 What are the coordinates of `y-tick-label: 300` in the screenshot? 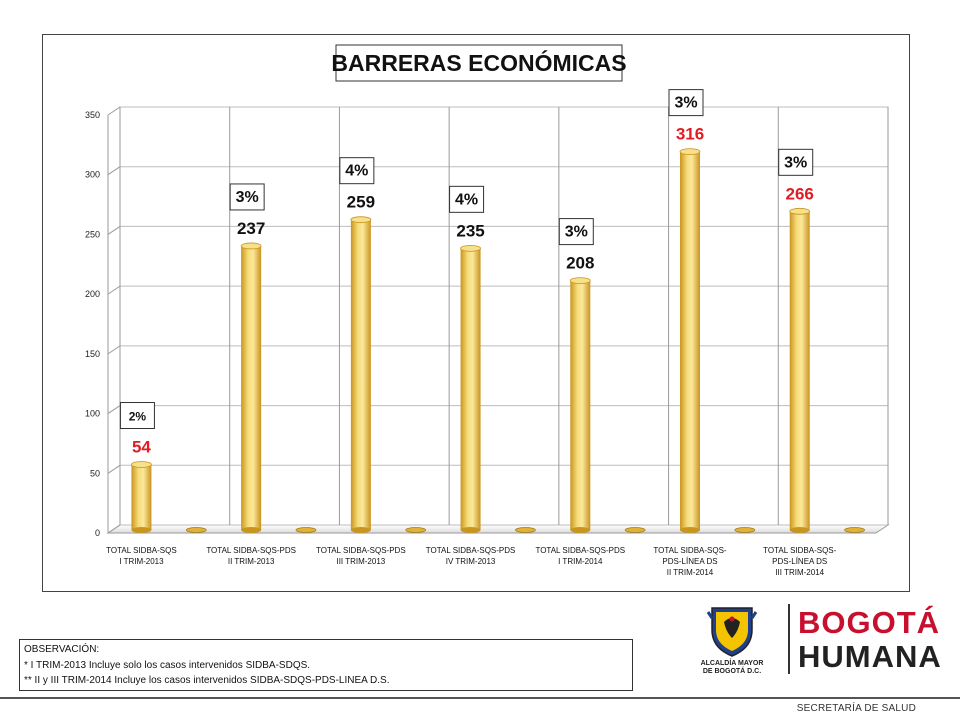 It's located at (92, 175).